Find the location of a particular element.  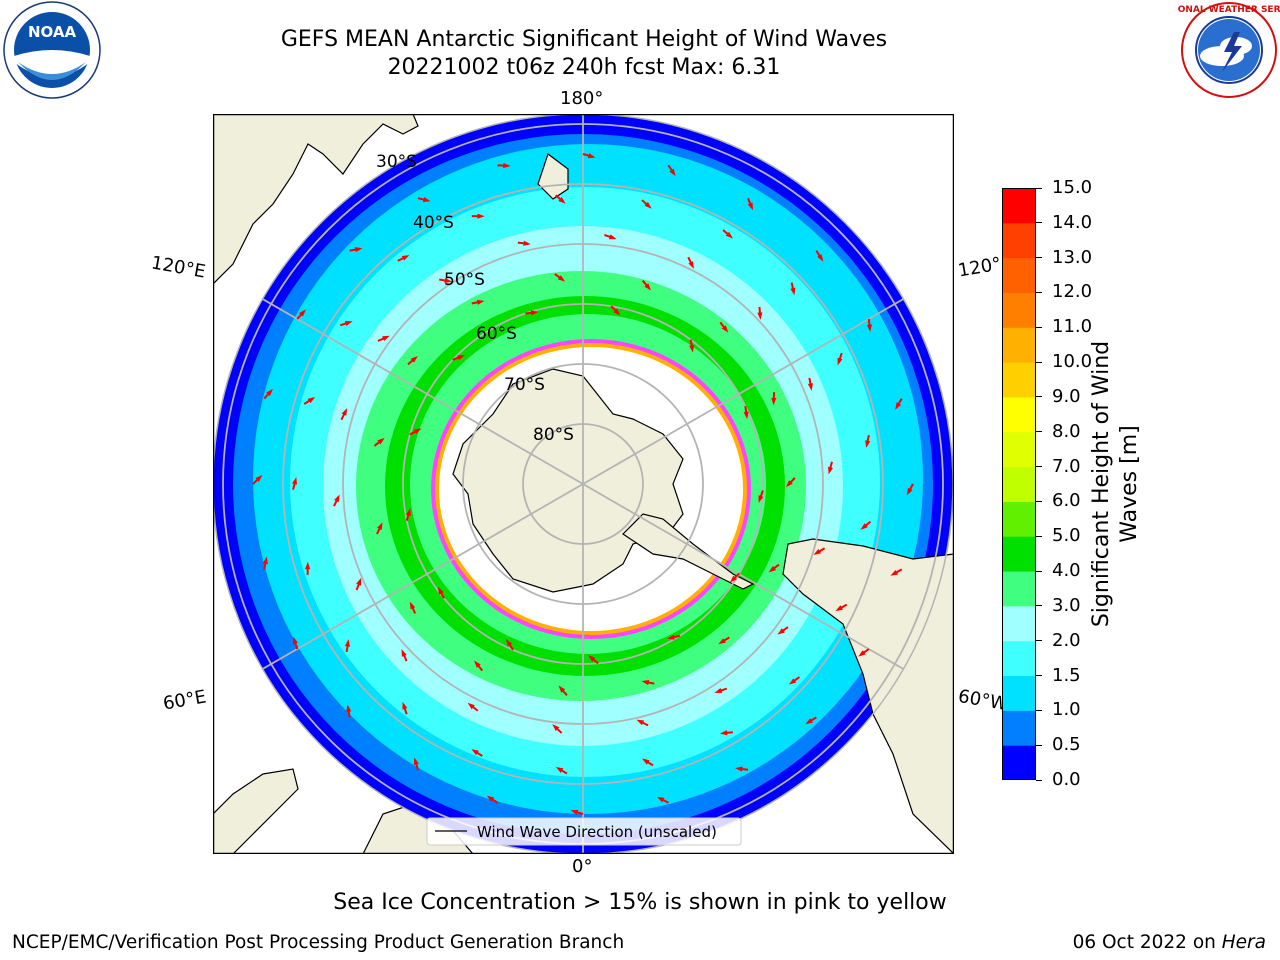

colorbar-border is located at coordinates (1019, 484).